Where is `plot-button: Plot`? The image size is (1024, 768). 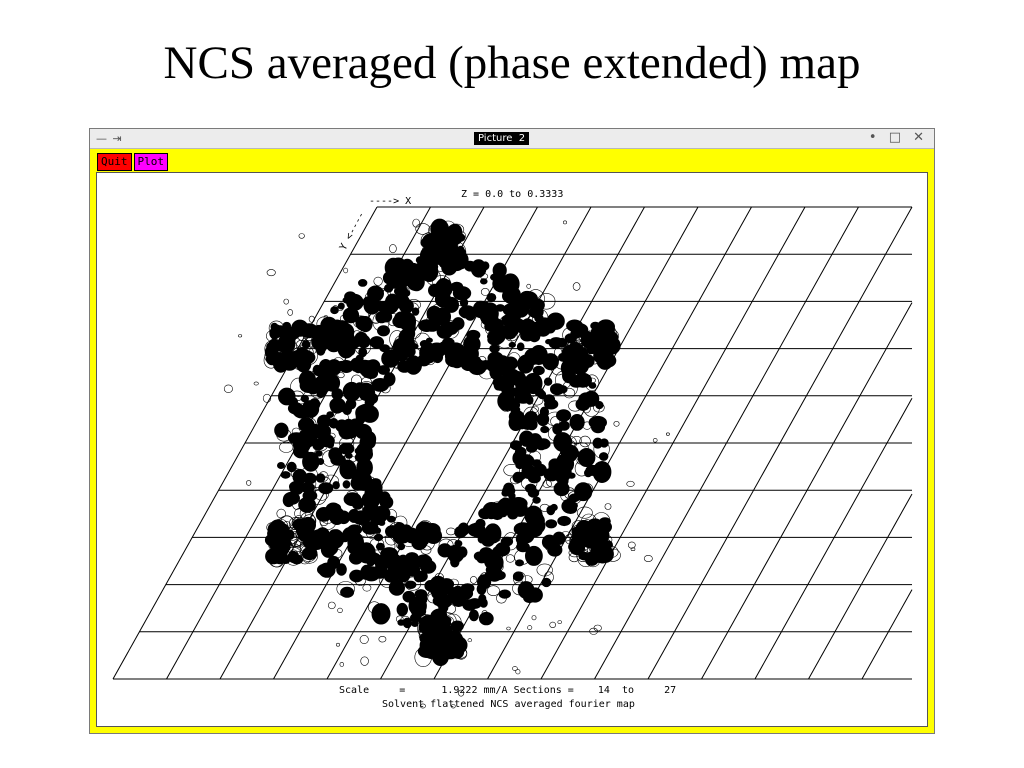
plot-button: Plot is located at coordinates (150, 162).